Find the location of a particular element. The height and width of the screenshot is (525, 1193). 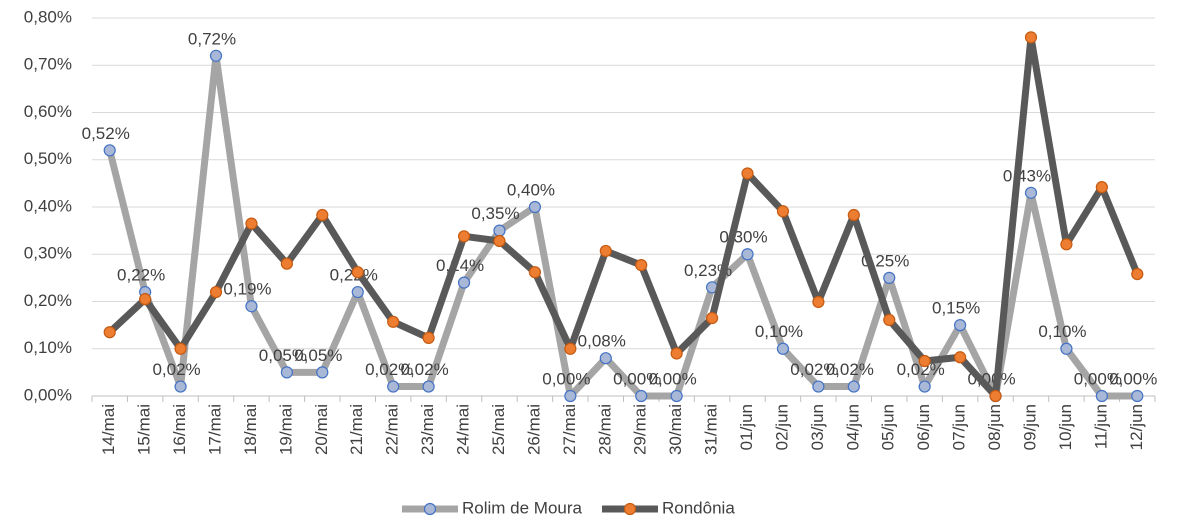

x-tick-label: 18/mai is located at coordinates (250, 429).